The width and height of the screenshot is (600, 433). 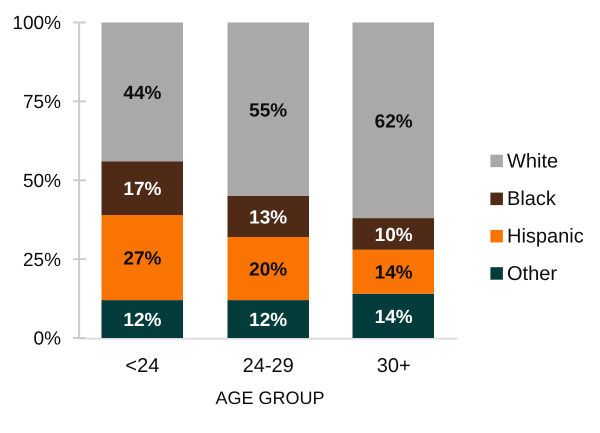 What do you see at coordinates (532, 199) in the screenshot?
I see `svg-text: Black` at bounding box center [532, 199].